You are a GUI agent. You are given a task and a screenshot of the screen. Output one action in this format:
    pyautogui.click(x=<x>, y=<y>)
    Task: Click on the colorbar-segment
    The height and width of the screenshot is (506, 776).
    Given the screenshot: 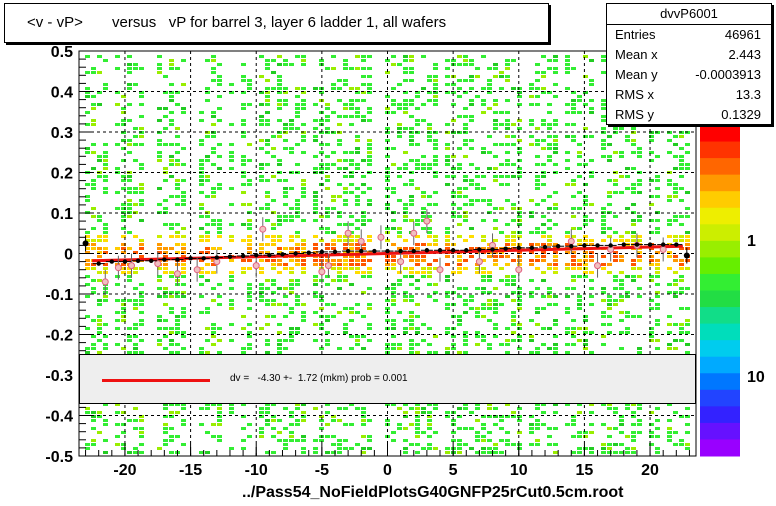 What is the action you would take?
    pyautogui.click(x=720, y=448)
    